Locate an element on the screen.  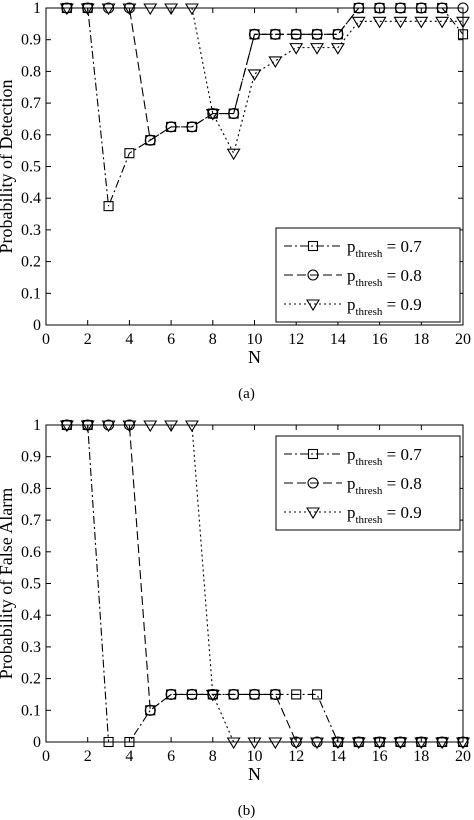
legend-value: = 0.9 is located at coordinates (401, 304).